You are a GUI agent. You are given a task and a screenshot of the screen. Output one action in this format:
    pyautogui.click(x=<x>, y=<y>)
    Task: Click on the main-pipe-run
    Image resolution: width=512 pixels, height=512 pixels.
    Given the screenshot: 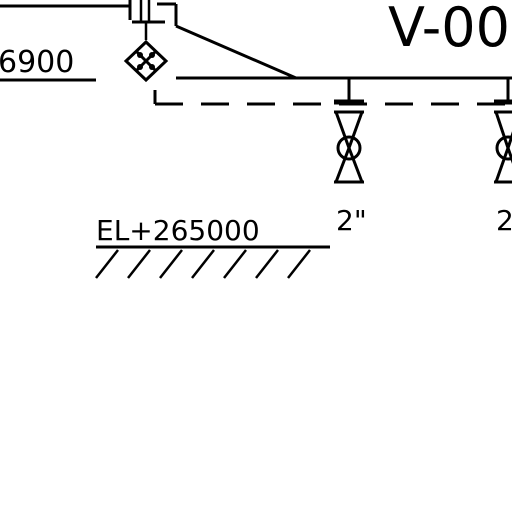 What is the action you would take?
    pyautogui.click(x=332, y=65)
    